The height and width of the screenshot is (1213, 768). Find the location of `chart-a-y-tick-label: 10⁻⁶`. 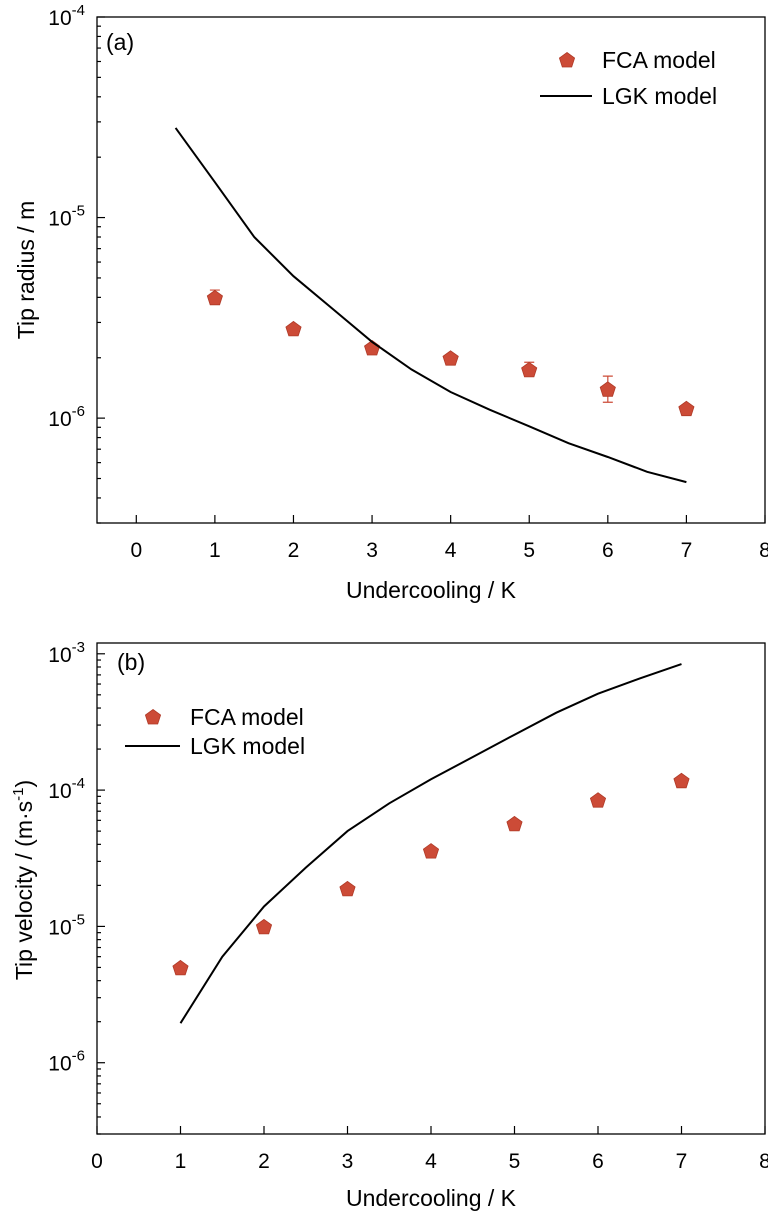

chart-a-y-tick-label: 10⁻⁶ is located at coordinates (66, 417).